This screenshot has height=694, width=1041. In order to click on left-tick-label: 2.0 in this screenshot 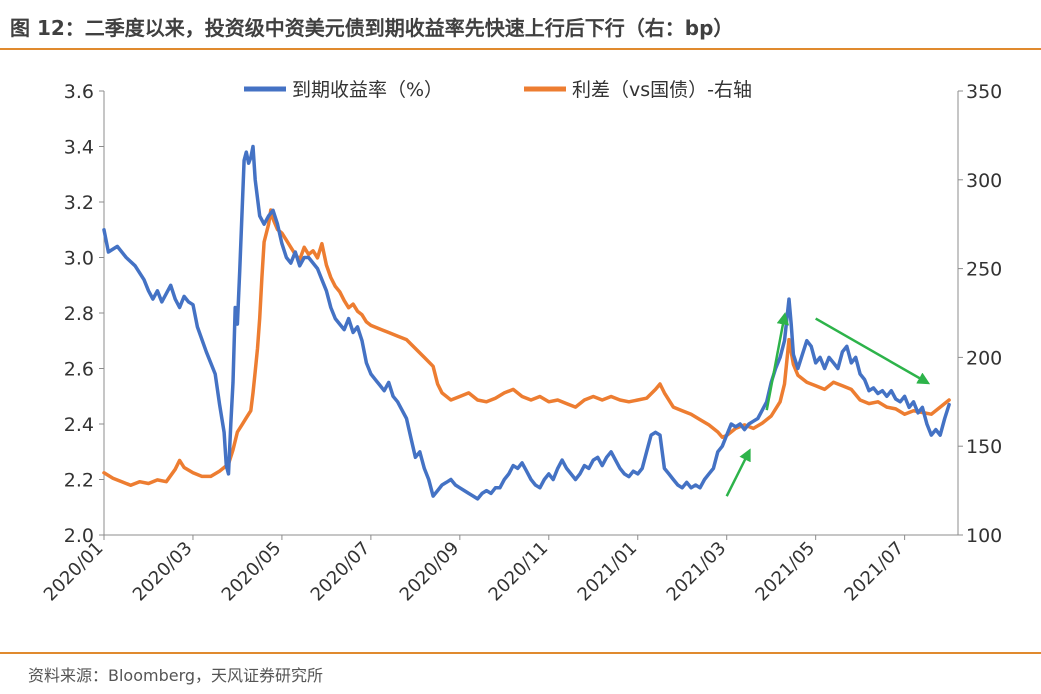, I will do `click(79, 536)`.